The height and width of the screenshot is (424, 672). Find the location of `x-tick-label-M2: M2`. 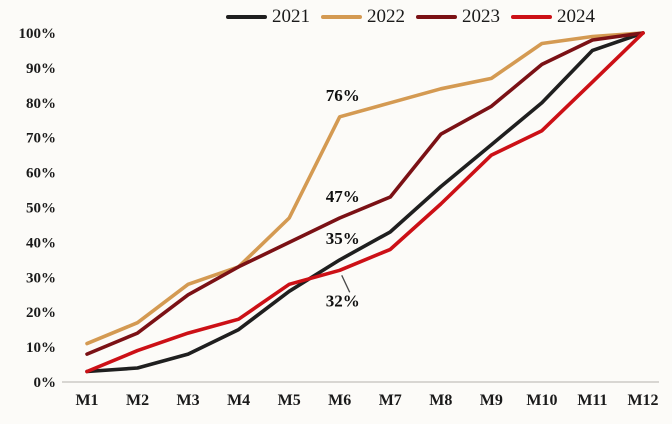

x-tick-label-M2: M2 is located at coordinates (137, 400).